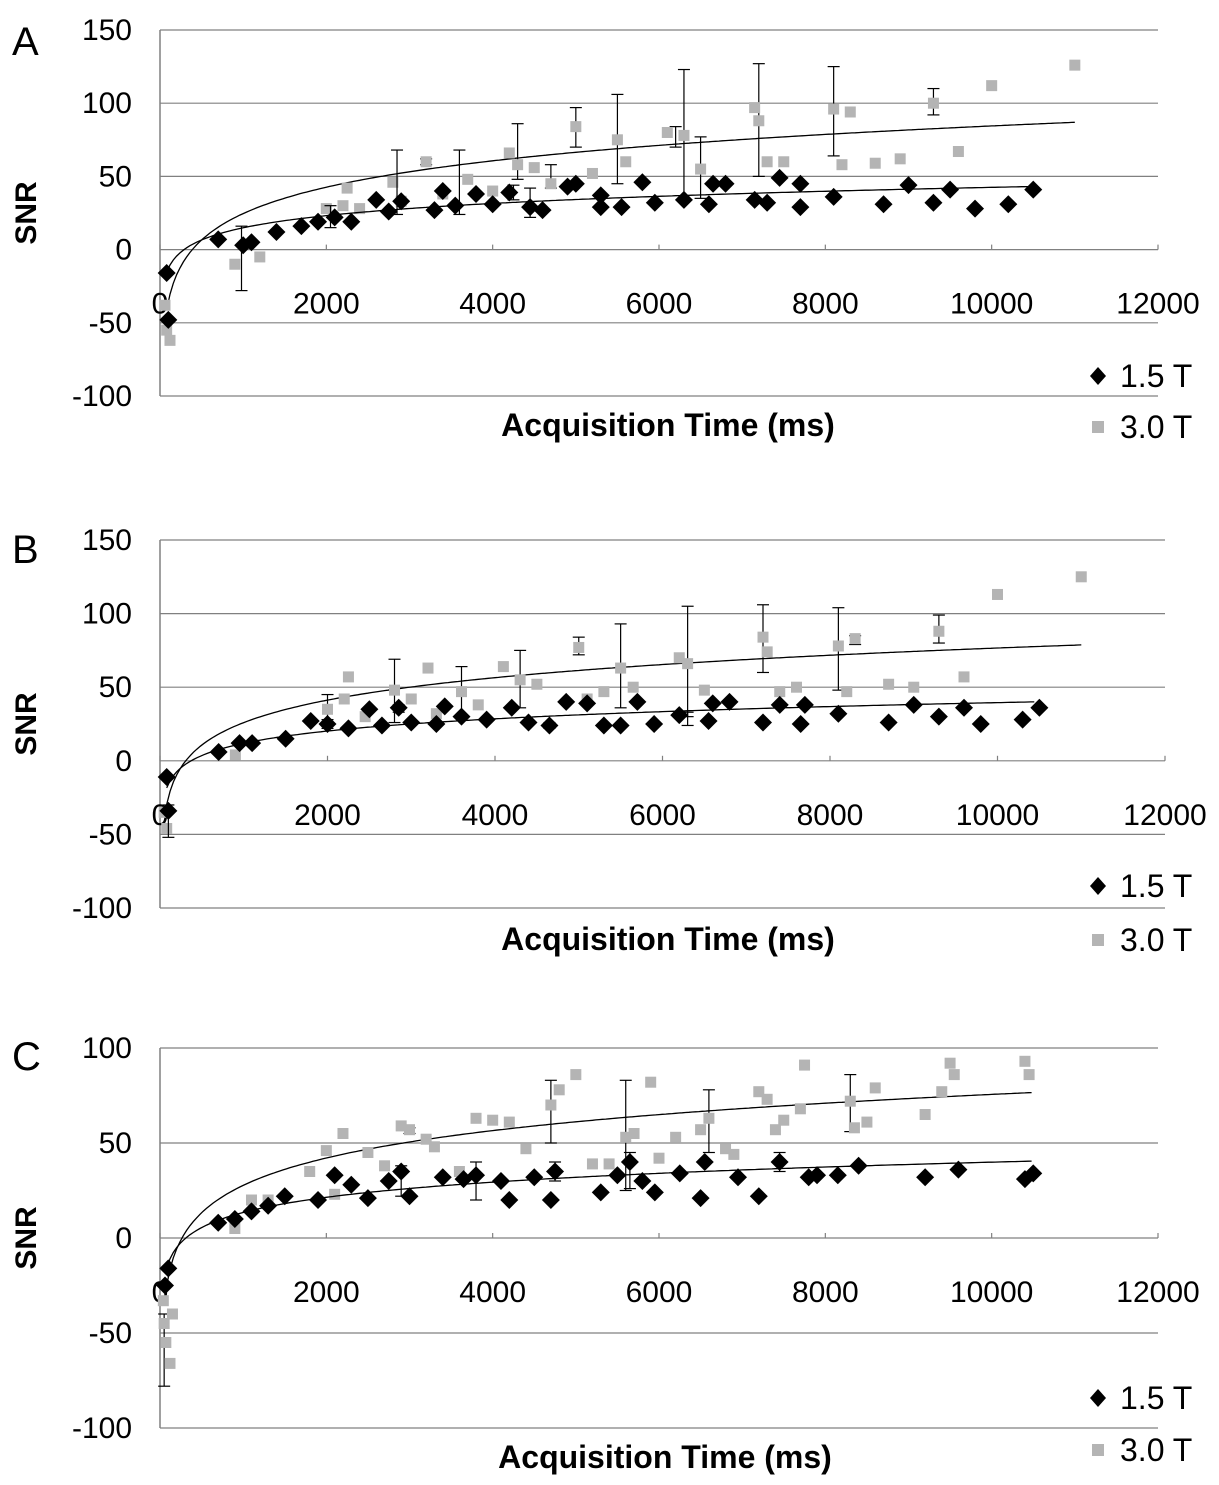  What do you see at coordinates (107, 30) in the screenshot?
I see `y-tick-label: 150` at bounding box center [107, 30].